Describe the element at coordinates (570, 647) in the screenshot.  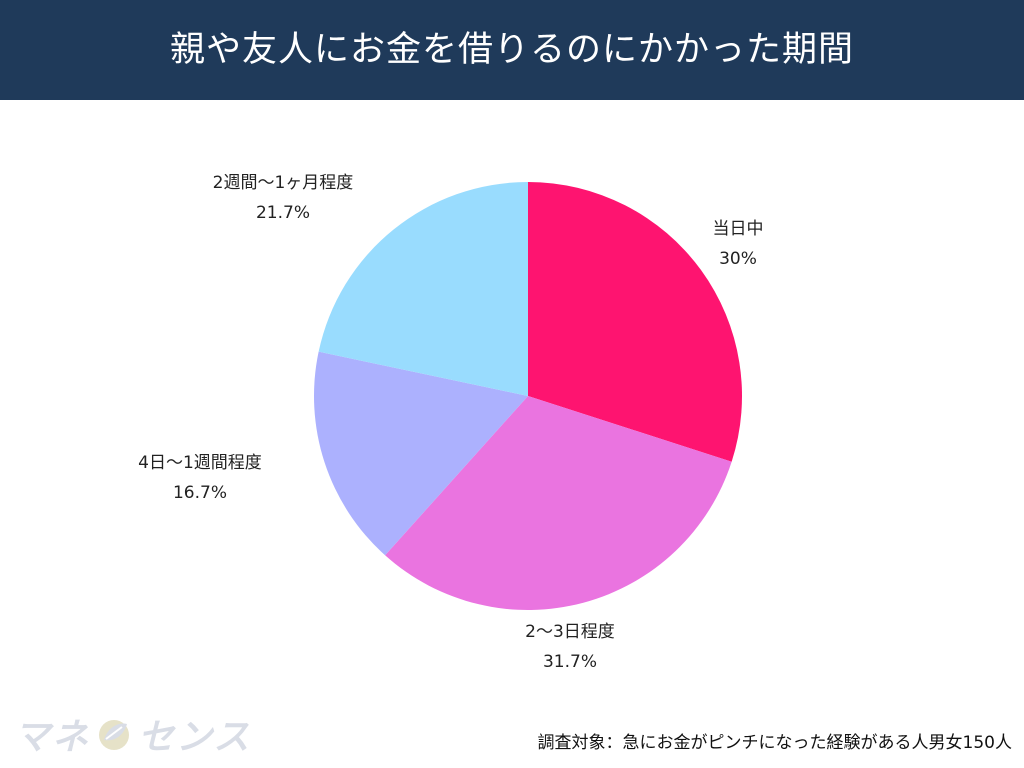
I see `slice-label-2-3-days: 2〜3日程度 31.7%` at that location.